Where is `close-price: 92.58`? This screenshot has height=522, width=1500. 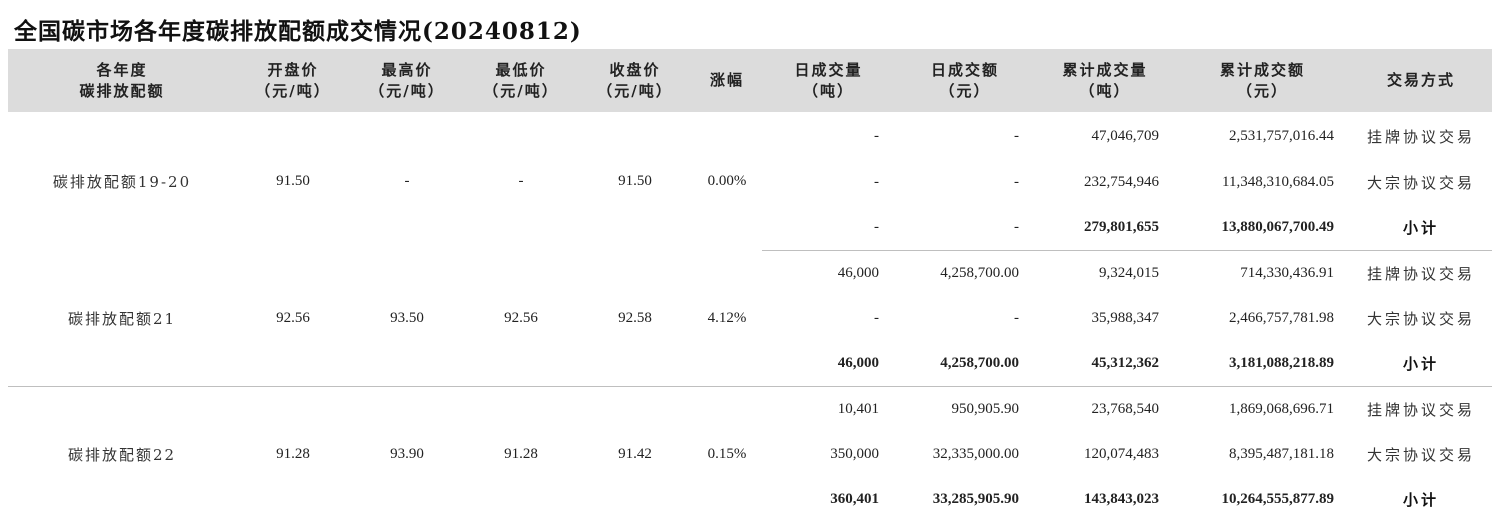 close-price: 92.58 is located at coordinates (635, 319).